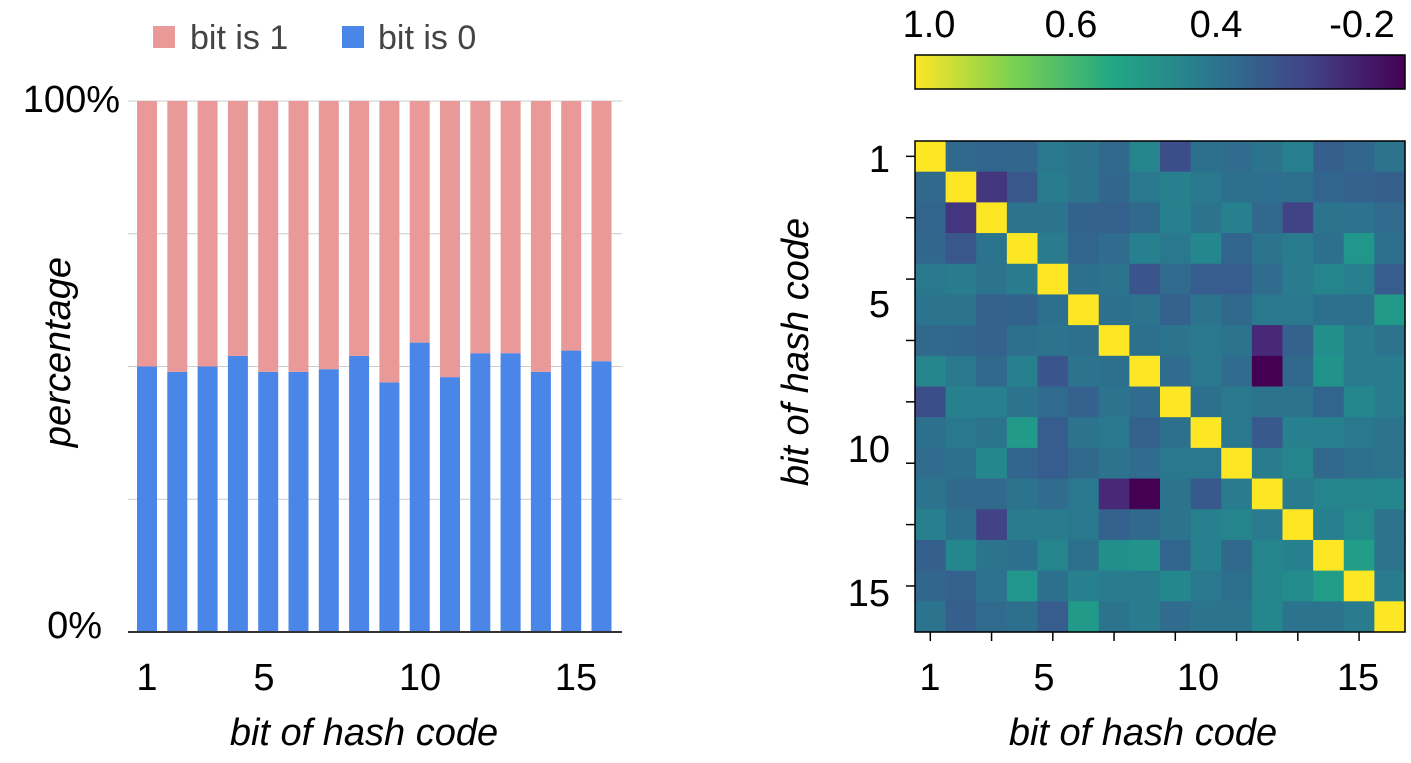 The height and width of the screenshot is (763, 1411). Describe the element at coordinates (796, 352) in the screenshot. I see `heat-y-axis-title: bit of hash code` at that location.